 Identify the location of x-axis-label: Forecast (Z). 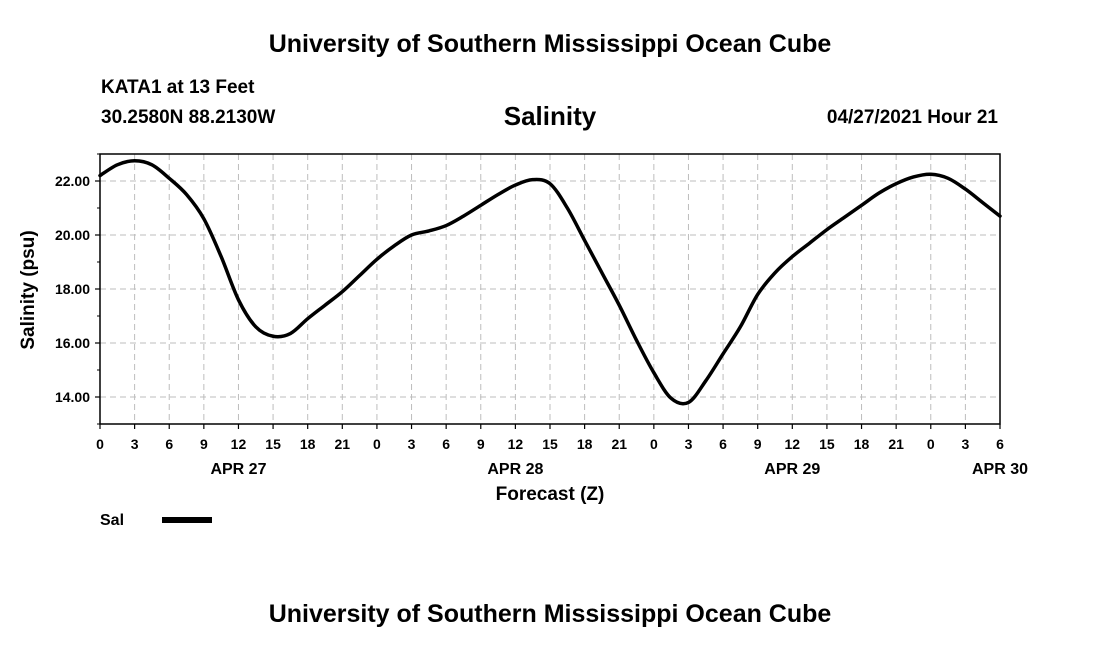
(550, 494).